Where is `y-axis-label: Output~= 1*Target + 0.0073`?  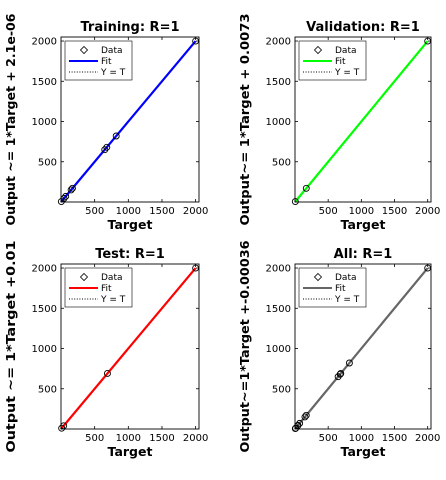 y-axis-label: Output~= 1*Target + 0.0073 is located at coordinates (244, 120).